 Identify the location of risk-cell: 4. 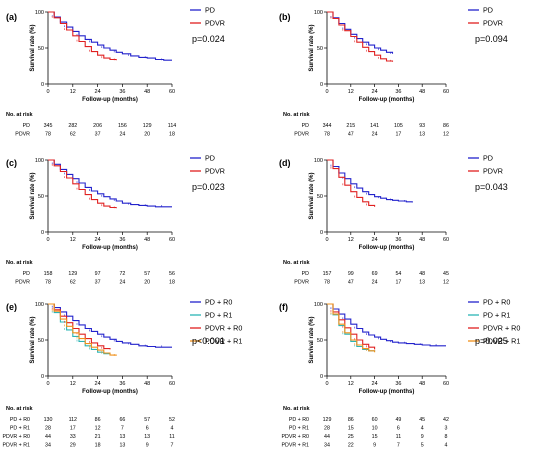
(422, 429).